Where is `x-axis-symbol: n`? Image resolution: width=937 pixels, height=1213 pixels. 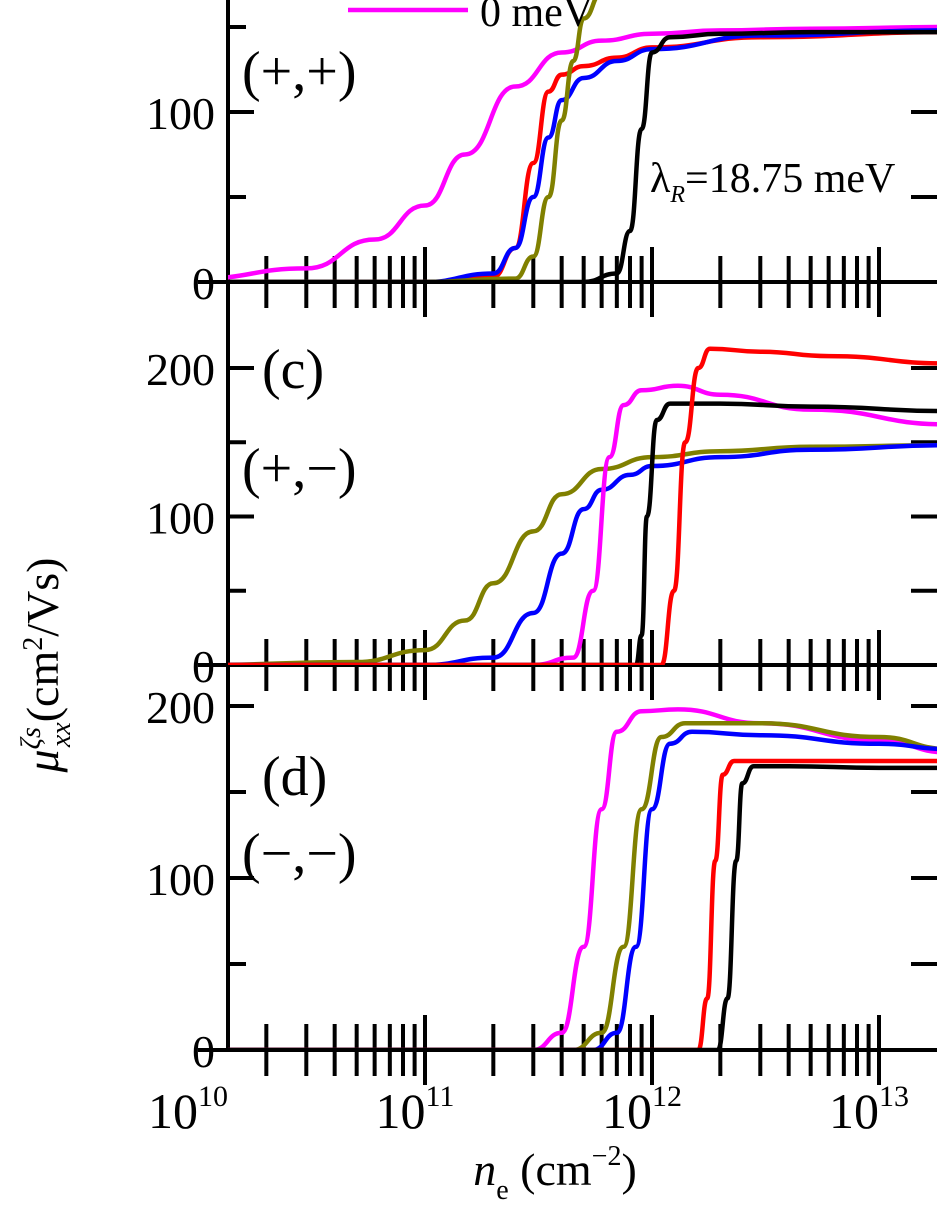
x-axis-symbol: n is located at coordinates (484, 1169).